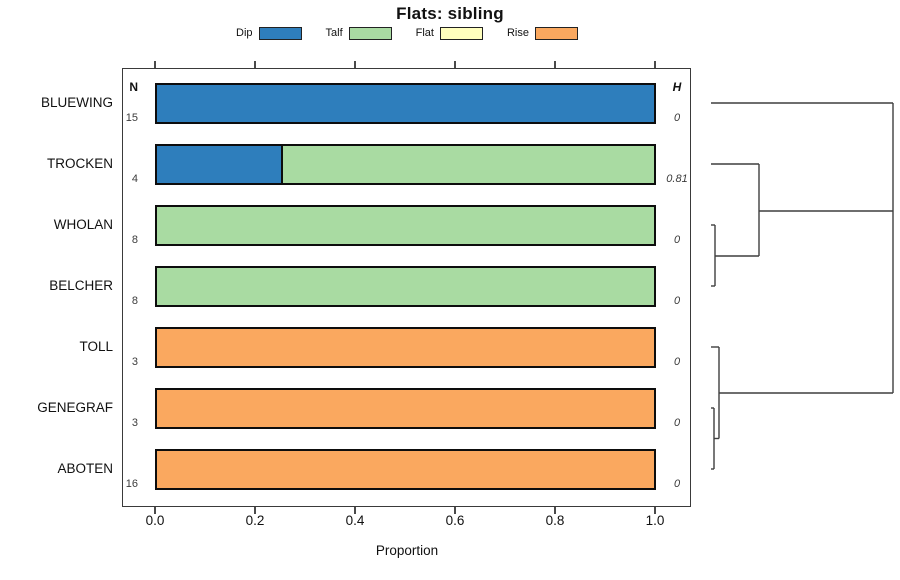 The width and height of the screenshot is (900, 580). Describe the element at coordinates (424, 33) in the screenshot. I see `legend-label: Flat` at that location.